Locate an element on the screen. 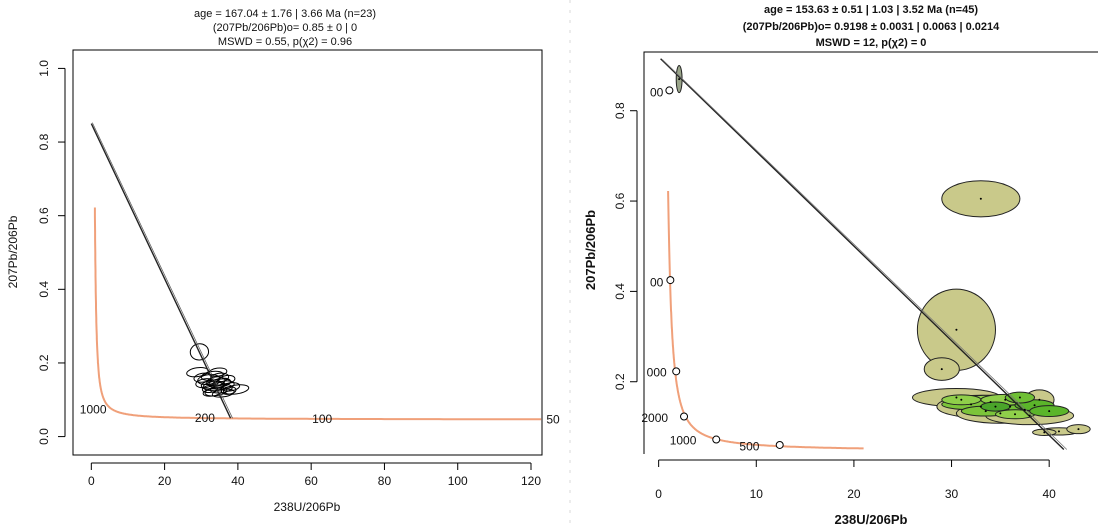  right-concordia-age-label: 000 is located at coordinates (657, 373).